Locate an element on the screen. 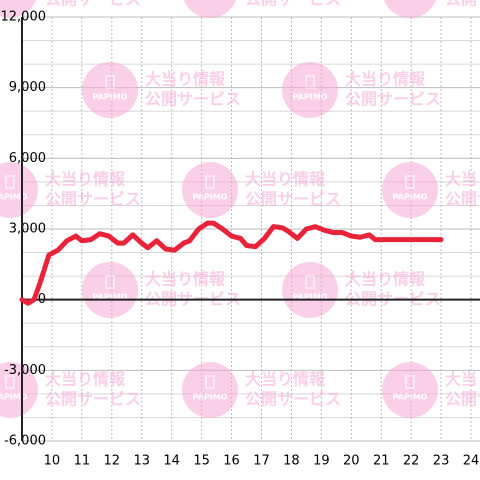 The width and height of the screenshot is (480, 480). x-tick-label: 20 is located at coordinates (351, 461).